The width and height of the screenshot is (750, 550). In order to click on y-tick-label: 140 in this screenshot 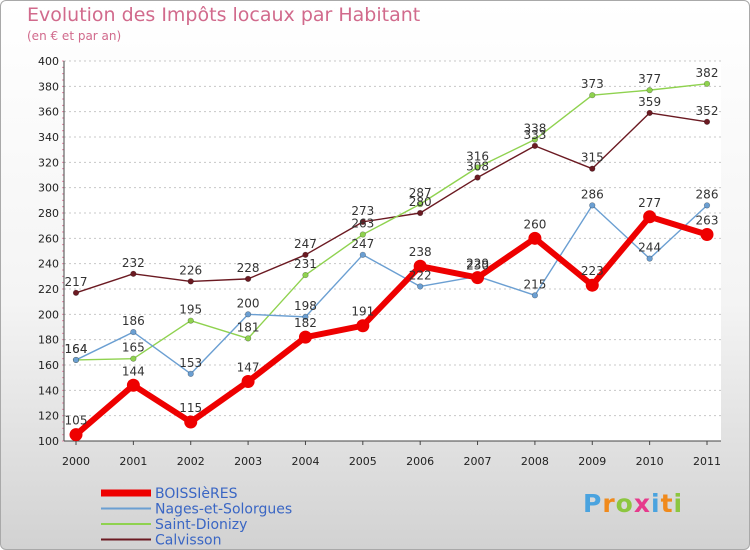, I will do `click(48, 390)`.